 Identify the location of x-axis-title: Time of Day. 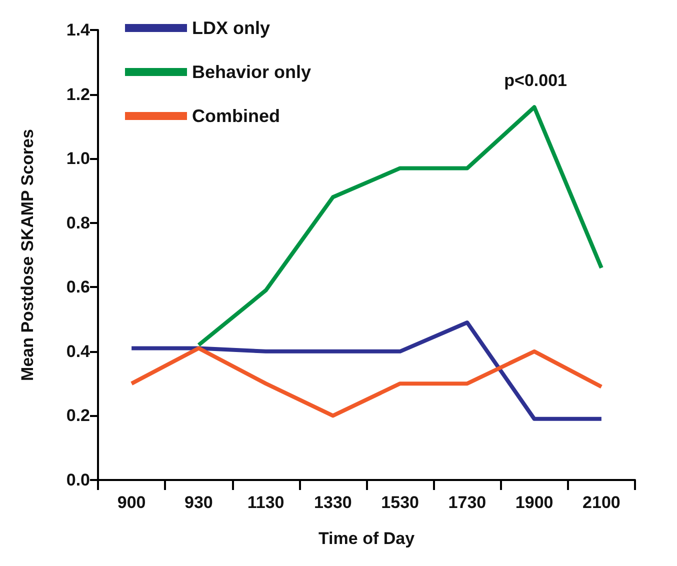
(367, 538).